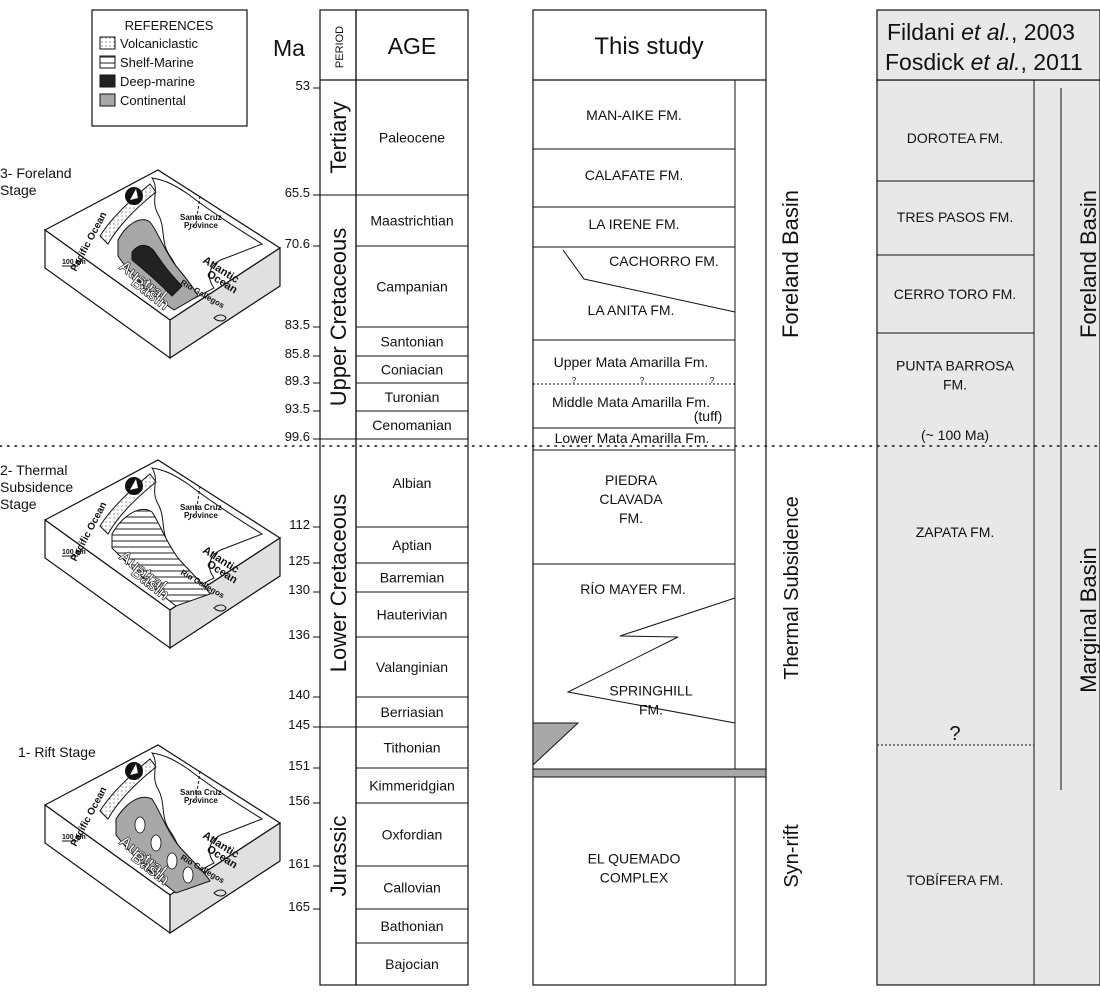 The width and height of the screenshot is (1100, 995). Describe the element at coordinates (18, 504) in the screenshot. I see `stage-caption-line: Stage` at that location.